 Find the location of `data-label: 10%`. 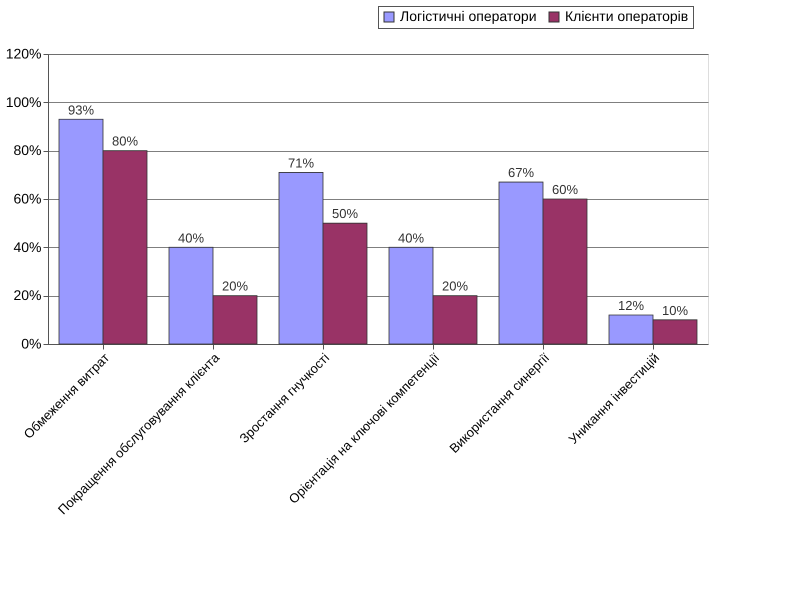

data-label: 10% is located at coordinates (675, 310).